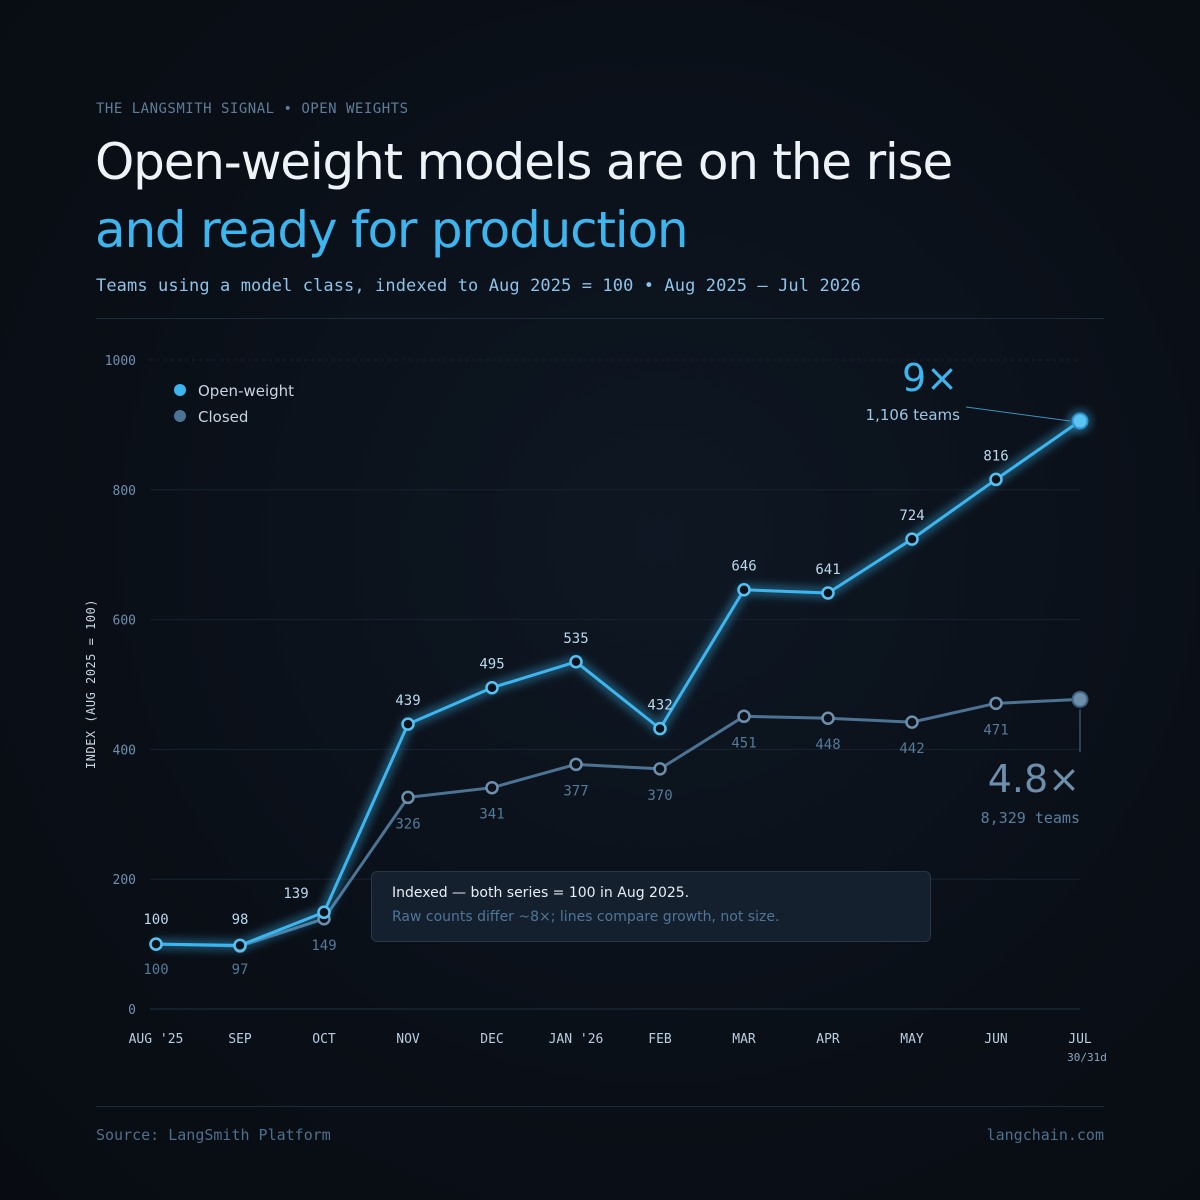  I want to click on y-tick-label: 0, so click(132, 1010).